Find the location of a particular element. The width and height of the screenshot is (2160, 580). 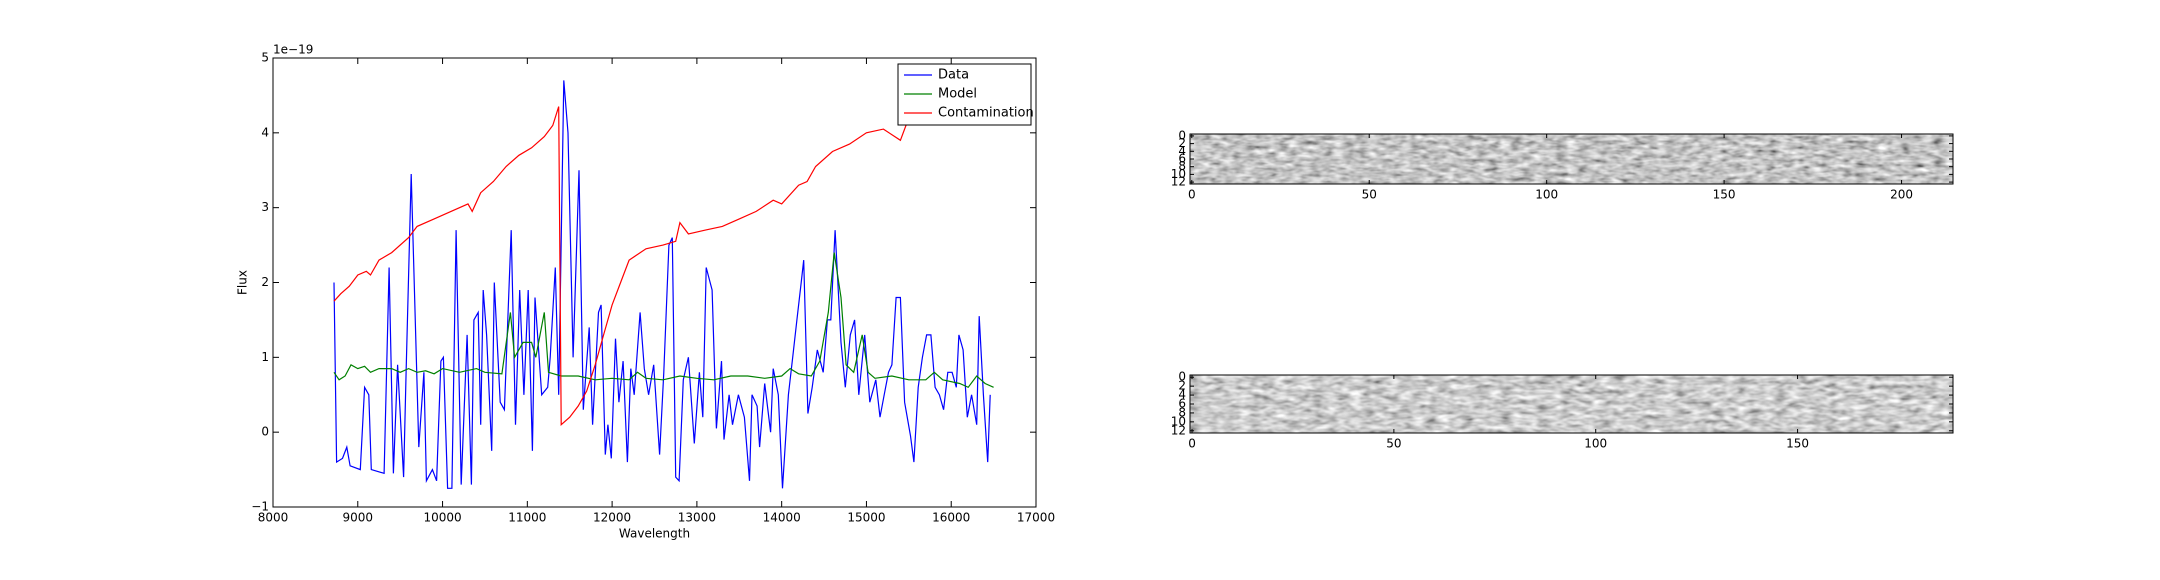

x-tick-label: 14000 is located at coordinates (782, 518).